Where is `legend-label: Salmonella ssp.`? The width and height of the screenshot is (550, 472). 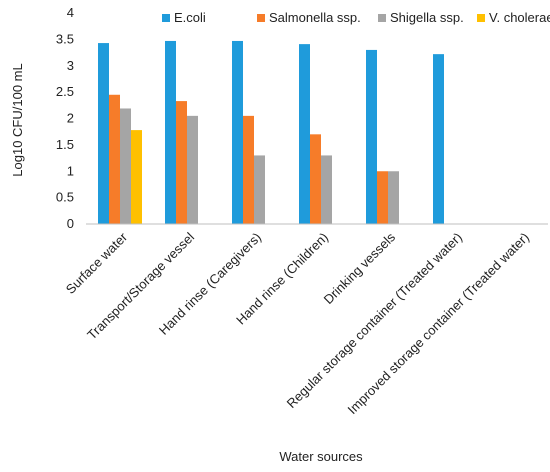
legend-label: Salmonella ssp. is located at coordinates (315, 17).